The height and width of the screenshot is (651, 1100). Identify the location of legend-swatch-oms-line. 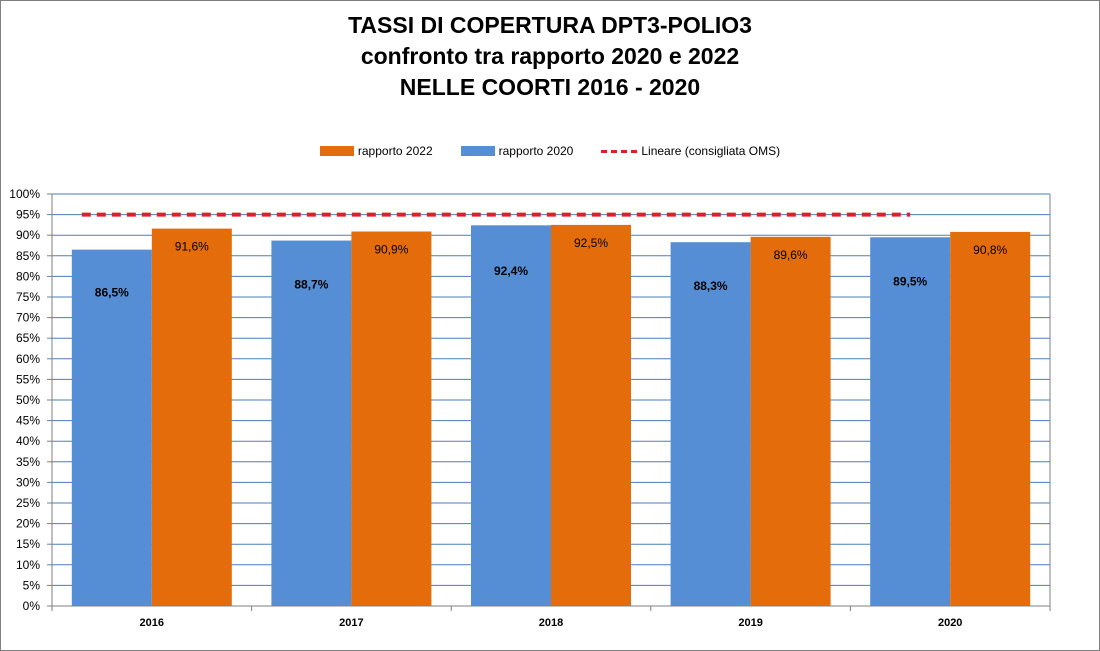
(619, 151).